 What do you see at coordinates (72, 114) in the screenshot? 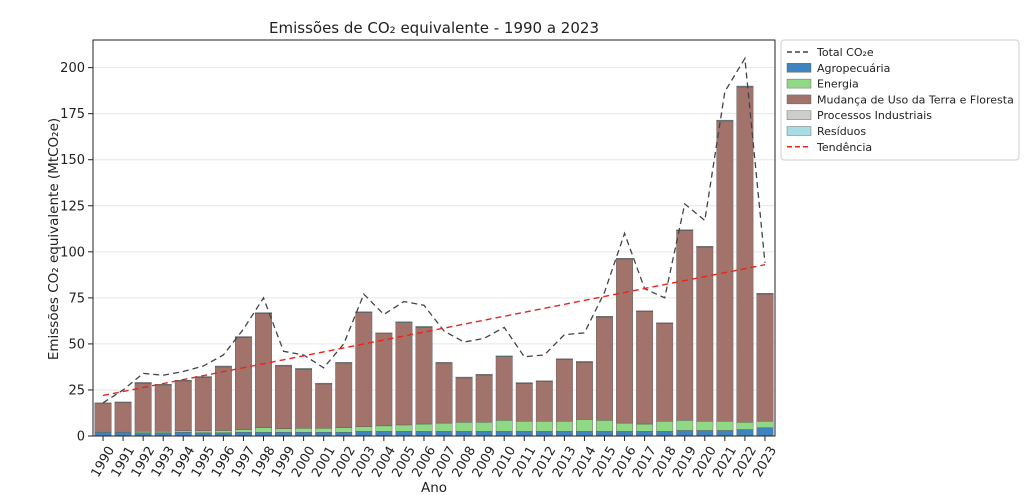
I see `y-tick-label: 175` at bounding box center [72, 114].